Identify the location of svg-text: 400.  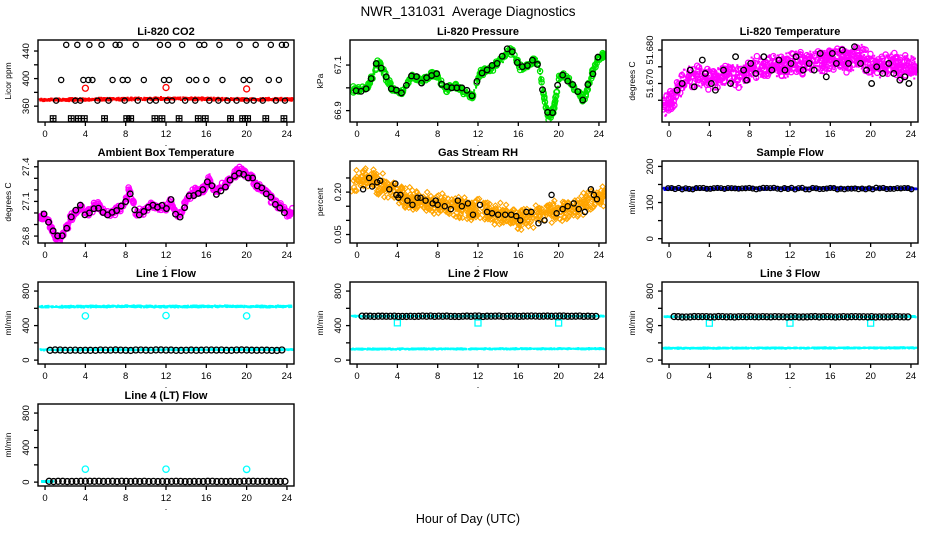
(26, 79).